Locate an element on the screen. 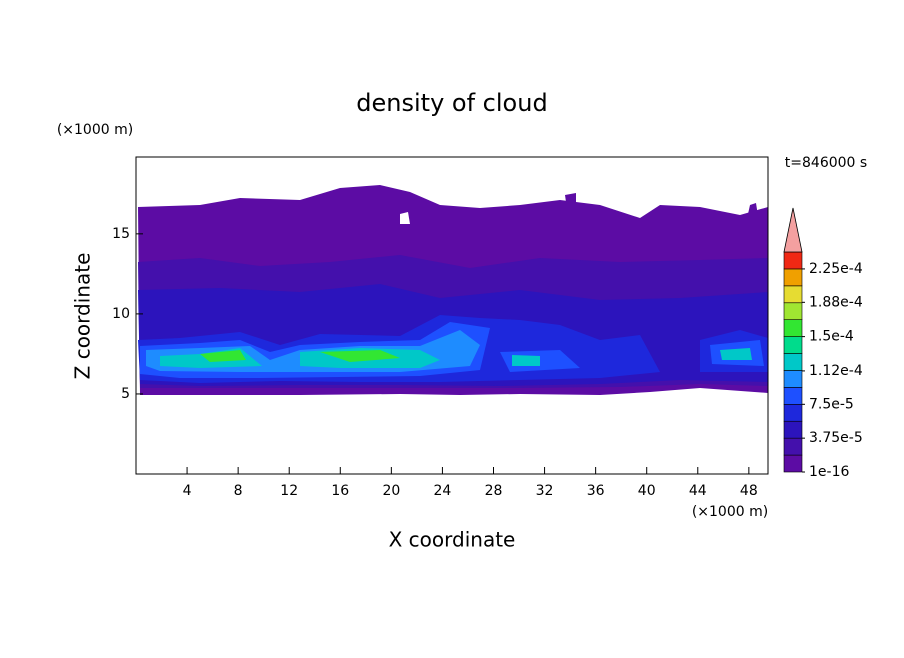 Image resolution: width=904 pixels, height=658 pixels. colorbar-extension is located at coordinates (793, 230).